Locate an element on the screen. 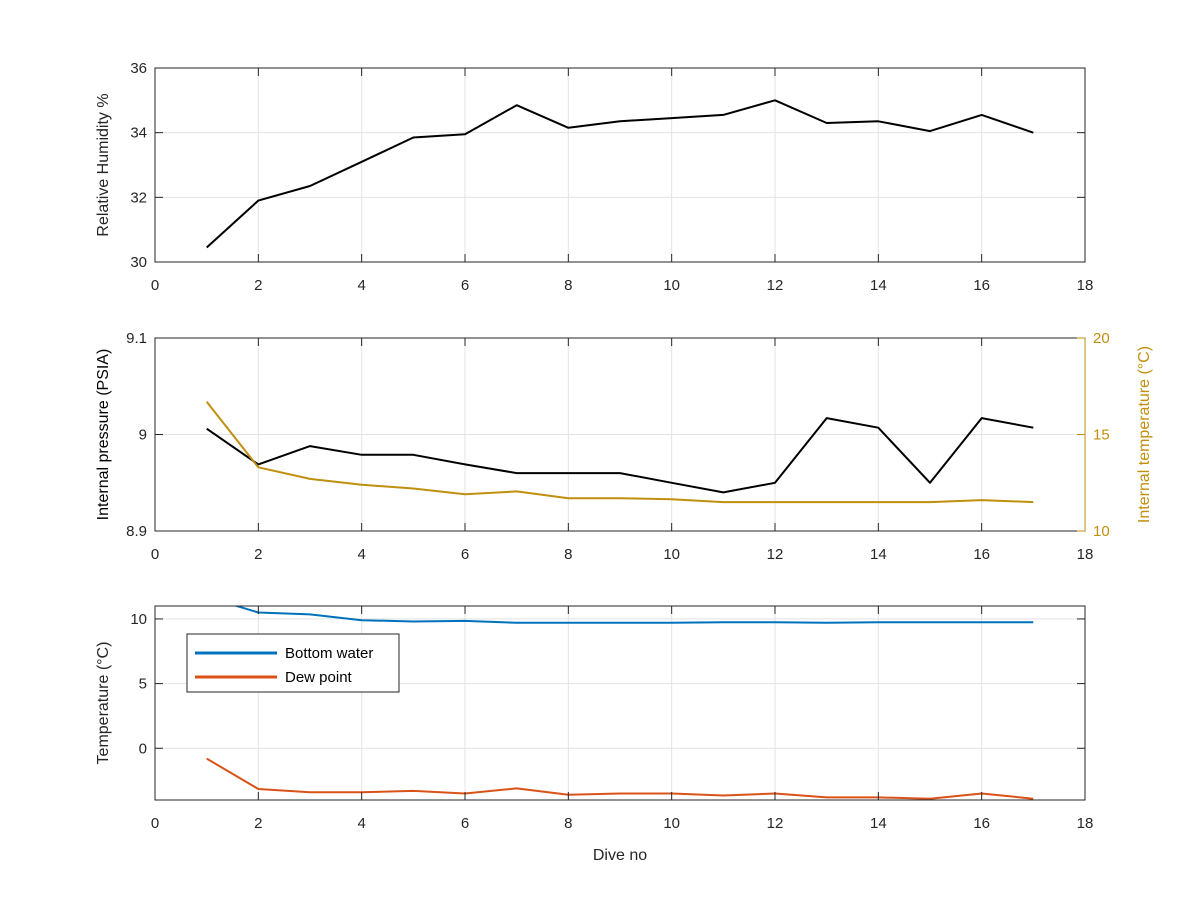  legend-box is located at coordinates (293, 663).